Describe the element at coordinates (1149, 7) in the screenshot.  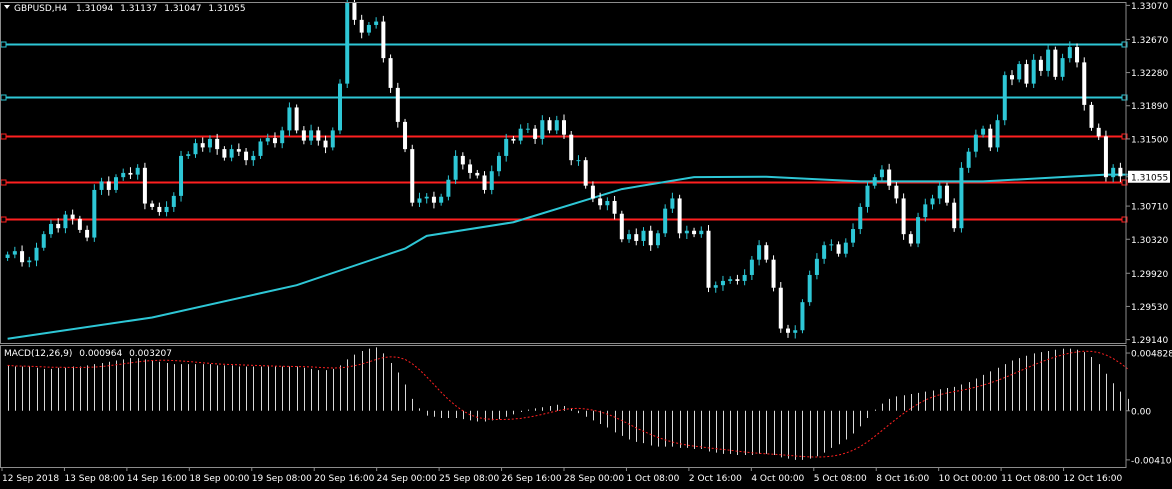
I see `price-tick-label: 1.33070` at that location.